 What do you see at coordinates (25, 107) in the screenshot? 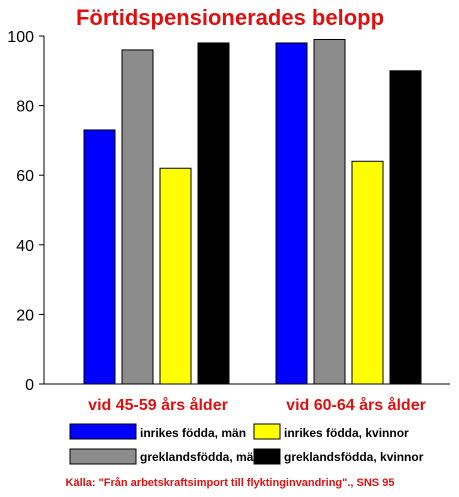
I see `y-tick-label-4: 80` at bounding box center [25, 107].